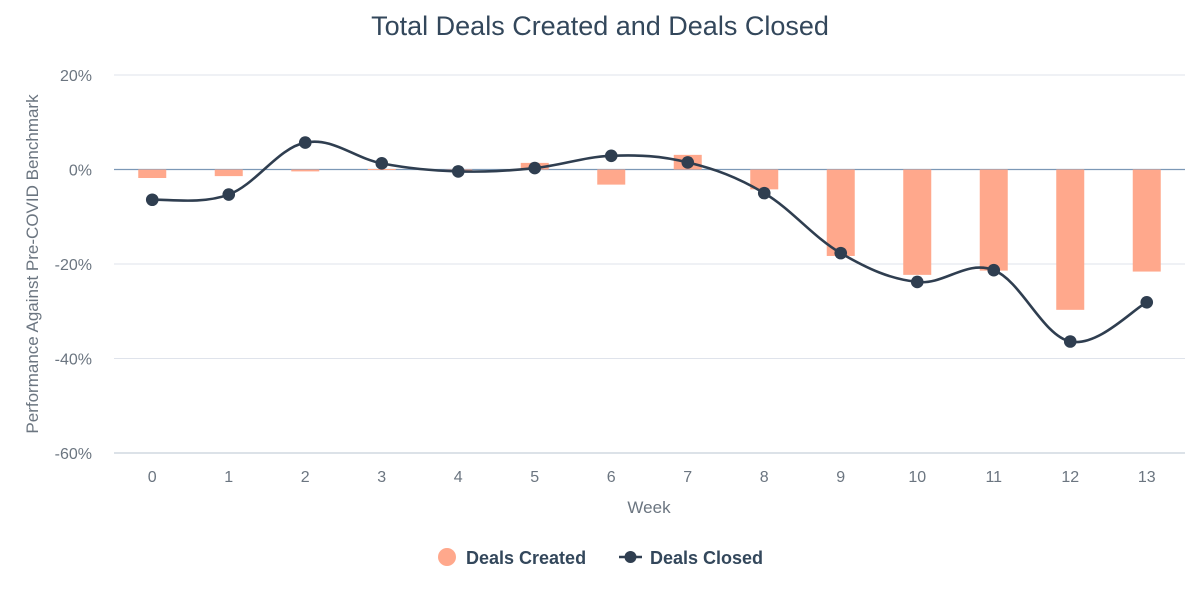 This screenshot has width=1200, height=600. I want to click on x-tick-label-8: 8, so click(764, 477).